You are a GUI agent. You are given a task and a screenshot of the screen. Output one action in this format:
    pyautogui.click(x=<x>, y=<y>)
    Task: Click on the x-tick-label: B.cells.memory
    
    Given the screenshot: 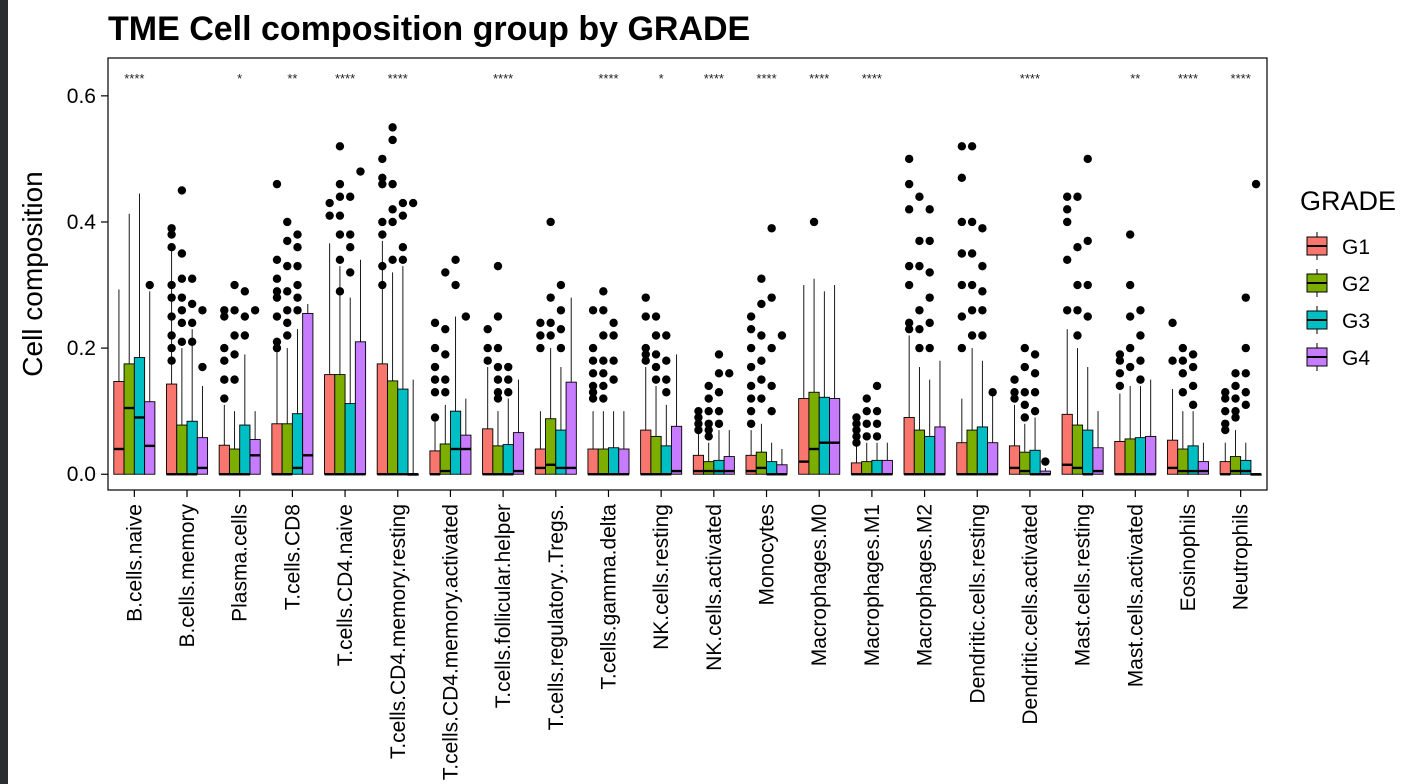 What is the action you would take?
    pyautogui.click(x=187, y=576)
    